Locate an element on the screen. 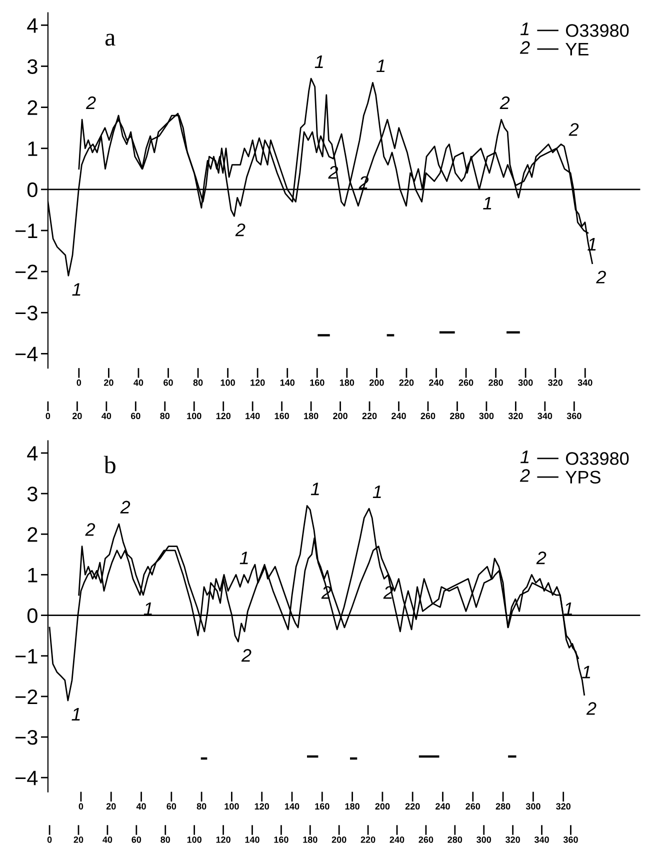 This screenshot has height=856, width=648. x-tick-label: 340 is located at coordinates (545, 416).